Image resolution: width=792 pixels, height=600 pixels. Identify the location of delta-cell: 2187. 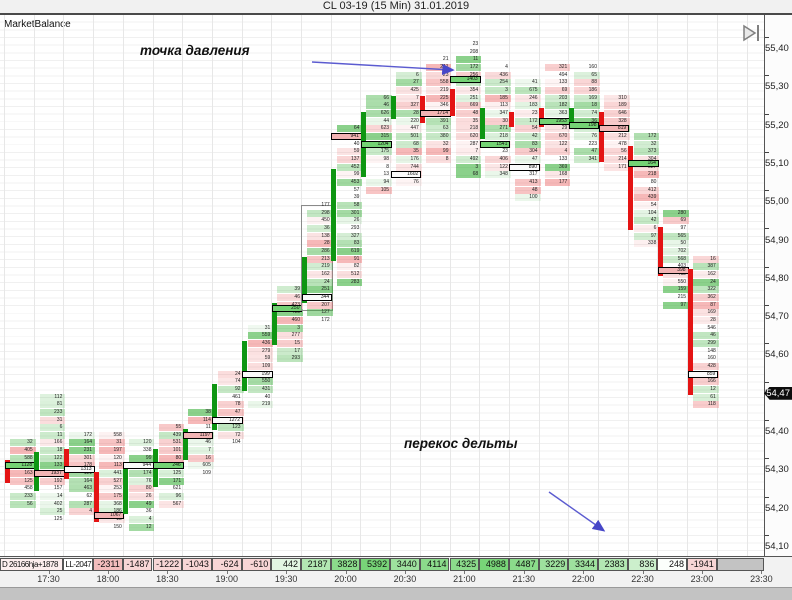
(316, 564).